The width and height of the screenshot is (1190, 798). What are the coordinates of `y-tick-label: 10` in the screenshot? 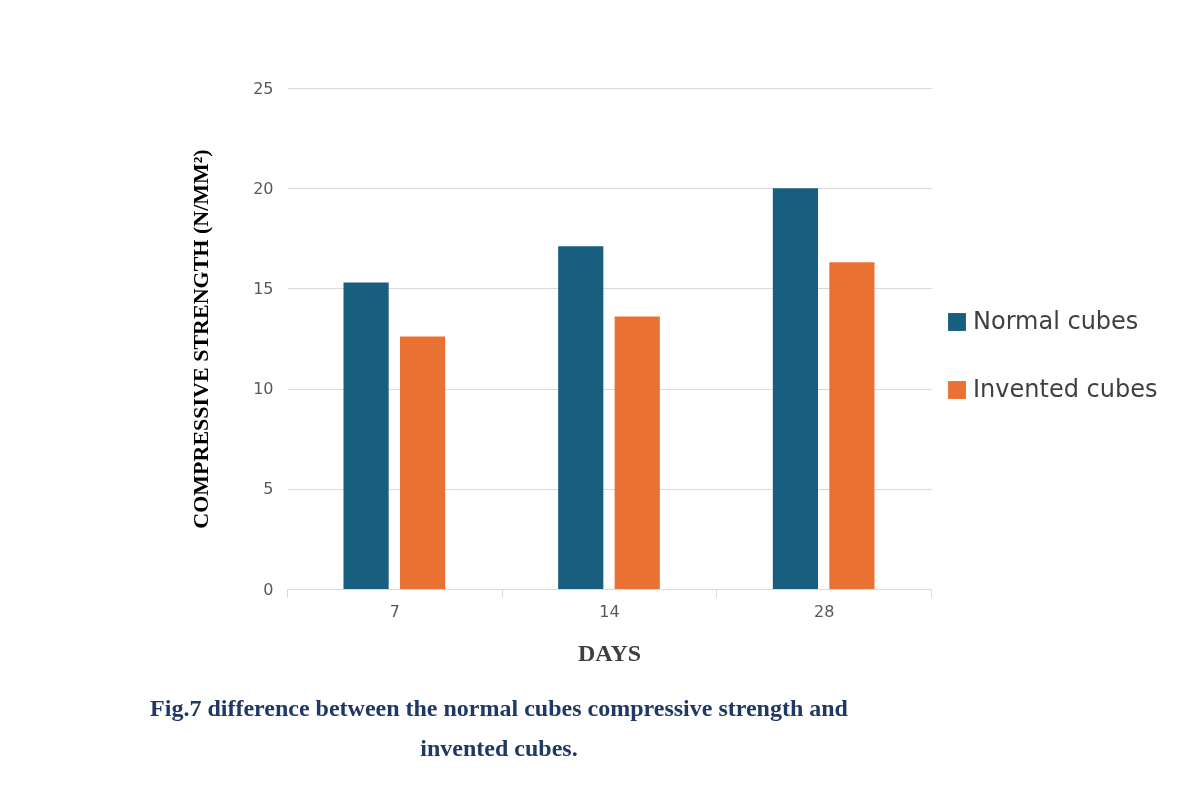 It's located at (263, 389).